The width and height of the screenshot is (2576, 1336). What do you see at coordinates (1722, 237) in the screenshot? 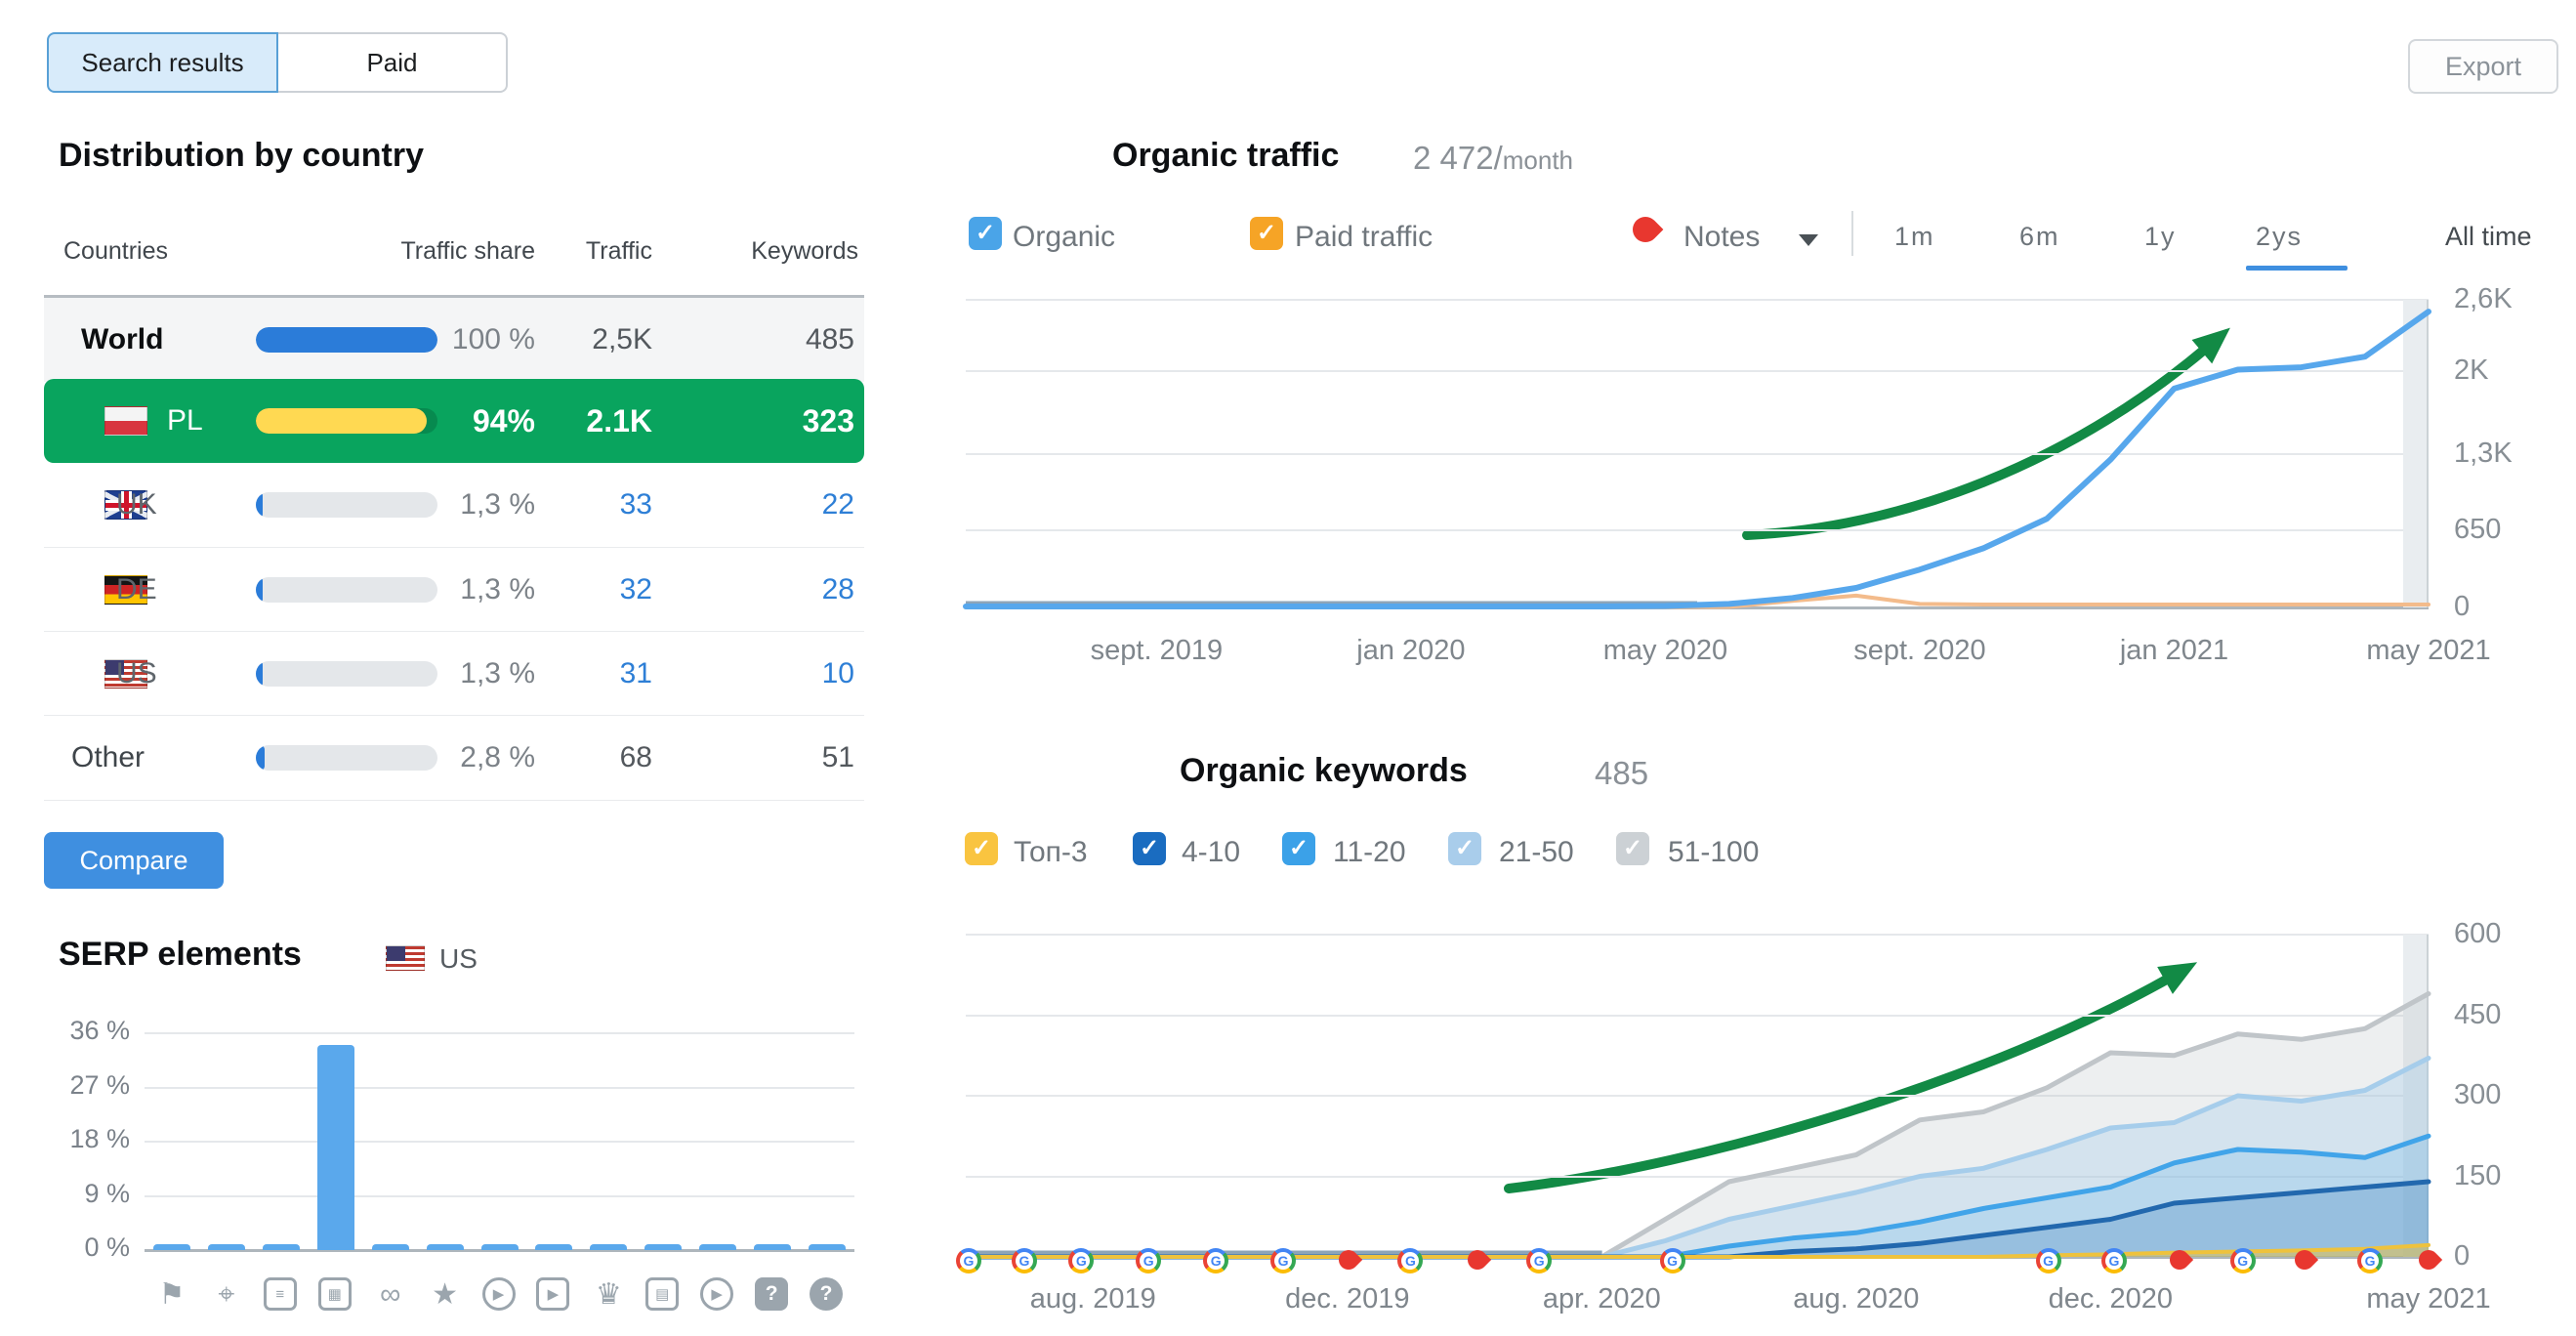
I see `notes-label: Notes` at bounding box center [1722, 237].